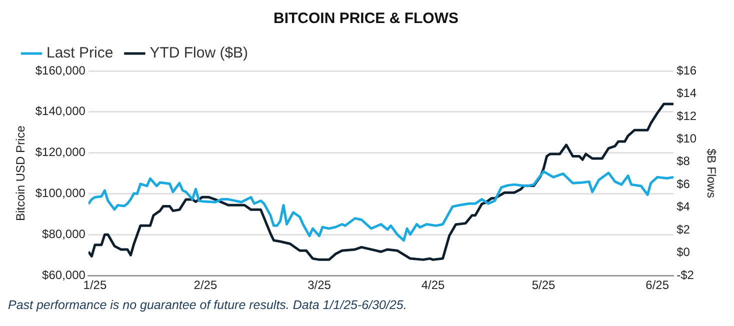 This screenshot has width=734, height=326. Describe the element at coordinates (686, 70) in the screenshot. I see `y2-tick-label: $16` at that location.